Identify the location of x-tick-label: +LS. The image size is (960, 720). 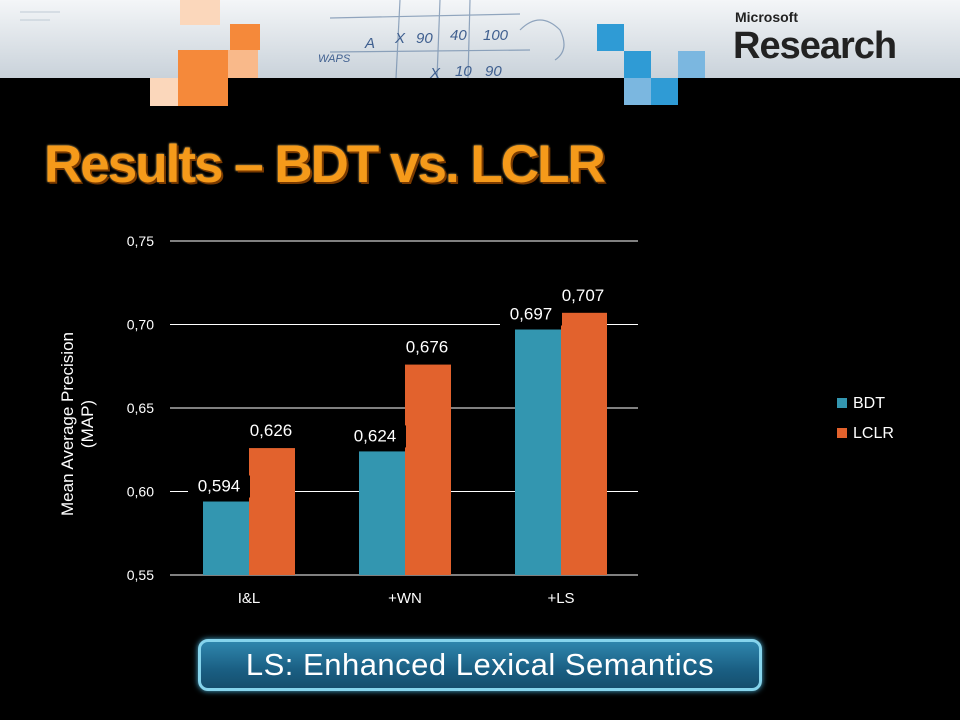
(560, 598).